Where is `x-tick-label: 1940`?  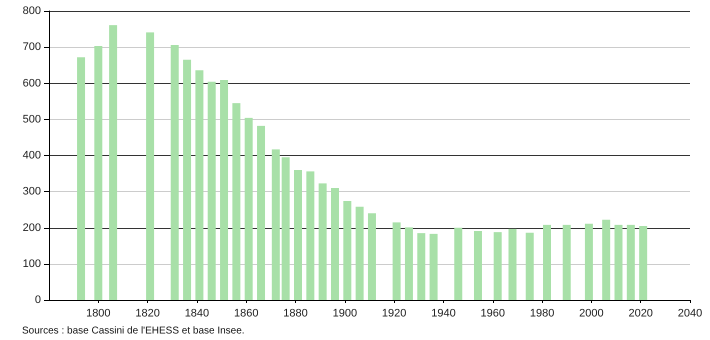 x-tick-label: 1940 is located at coordinates (443, 314).